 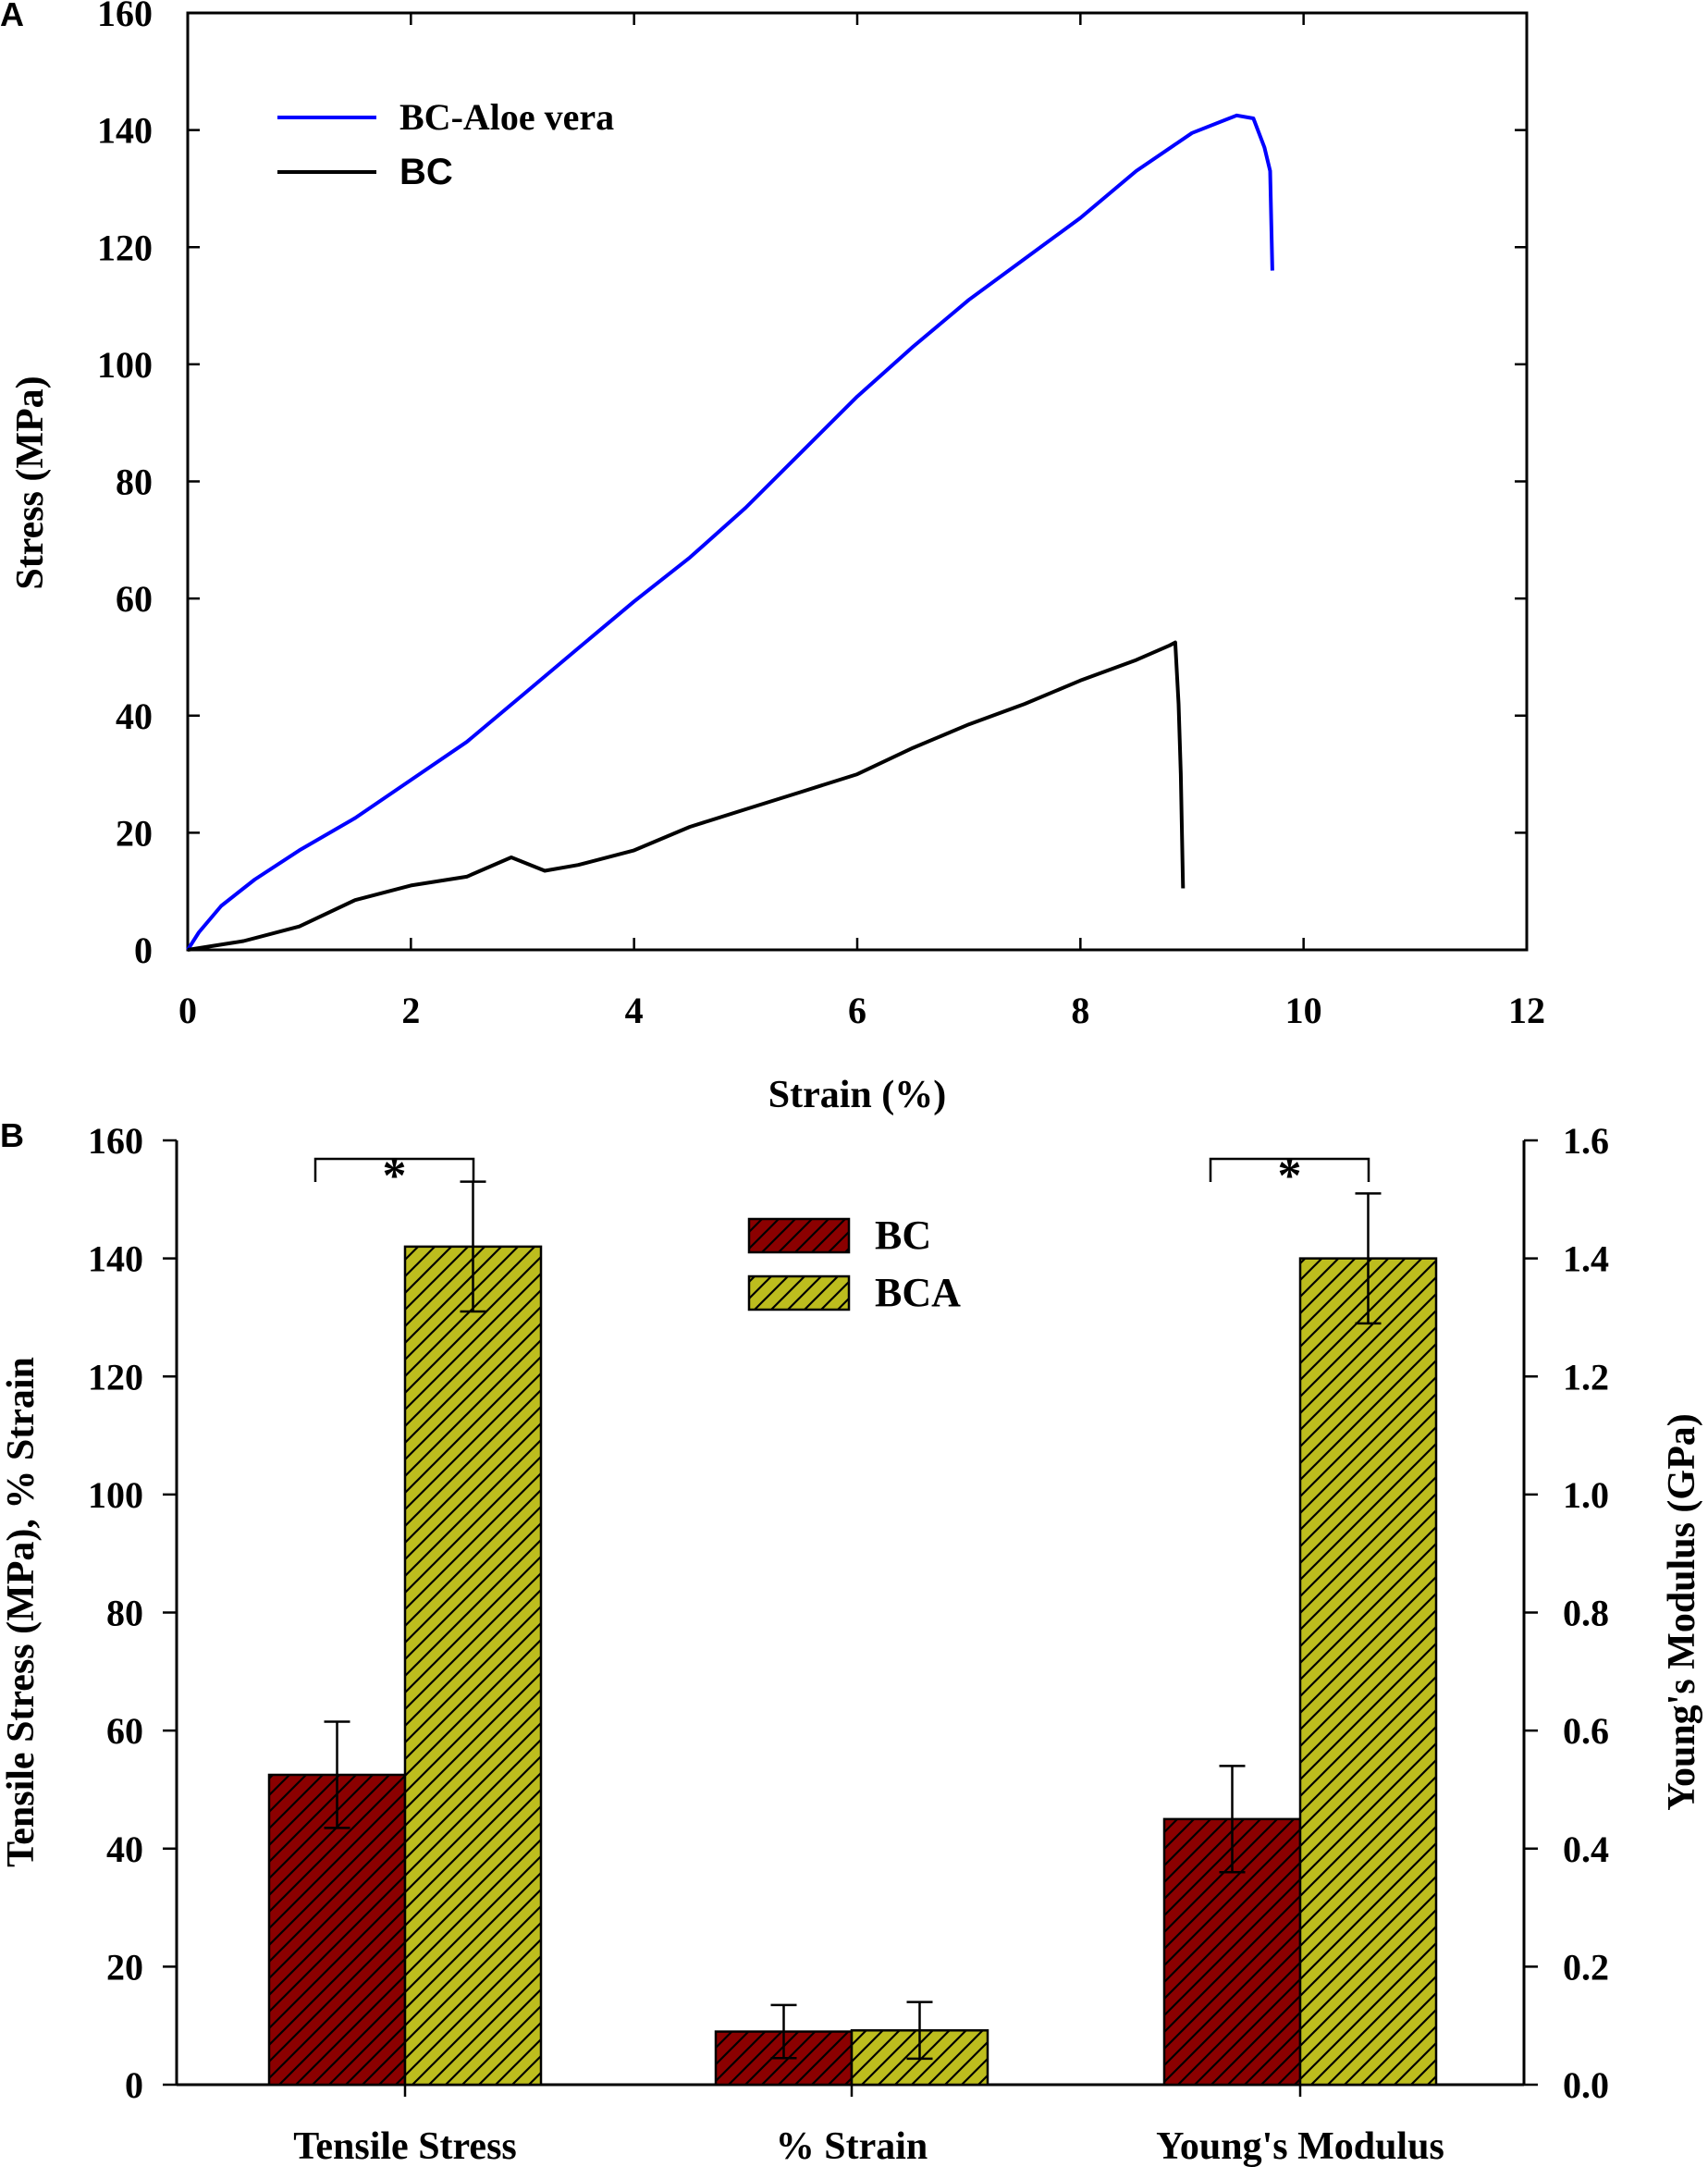 What do you see at coordinates (405, 2146) in the screenshot?
I see `category-label-tensile-stress: Tensile Stress` at bounding box center [405, 2146].